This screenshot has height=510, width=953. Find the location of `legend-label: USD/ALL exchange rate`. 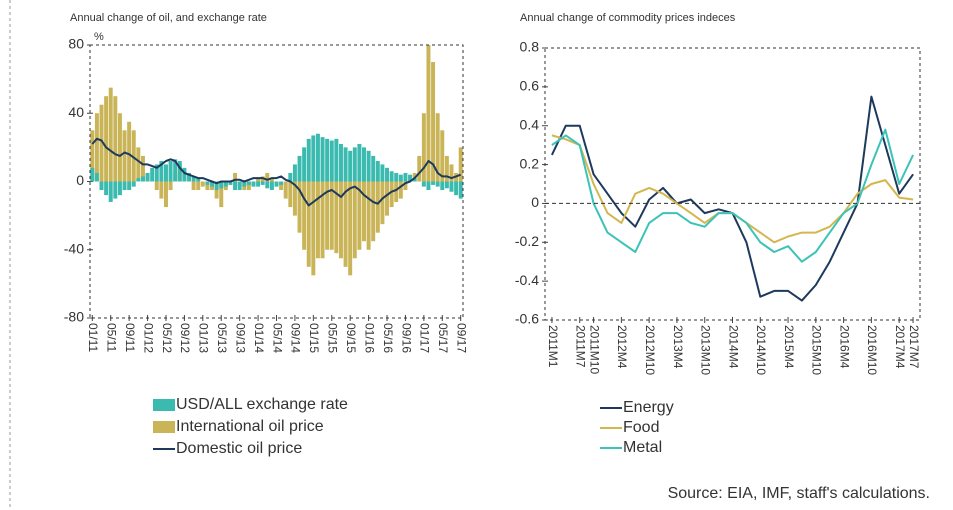

legend-label: USD/ALL exchange rate is located at coordinates (262, 404).